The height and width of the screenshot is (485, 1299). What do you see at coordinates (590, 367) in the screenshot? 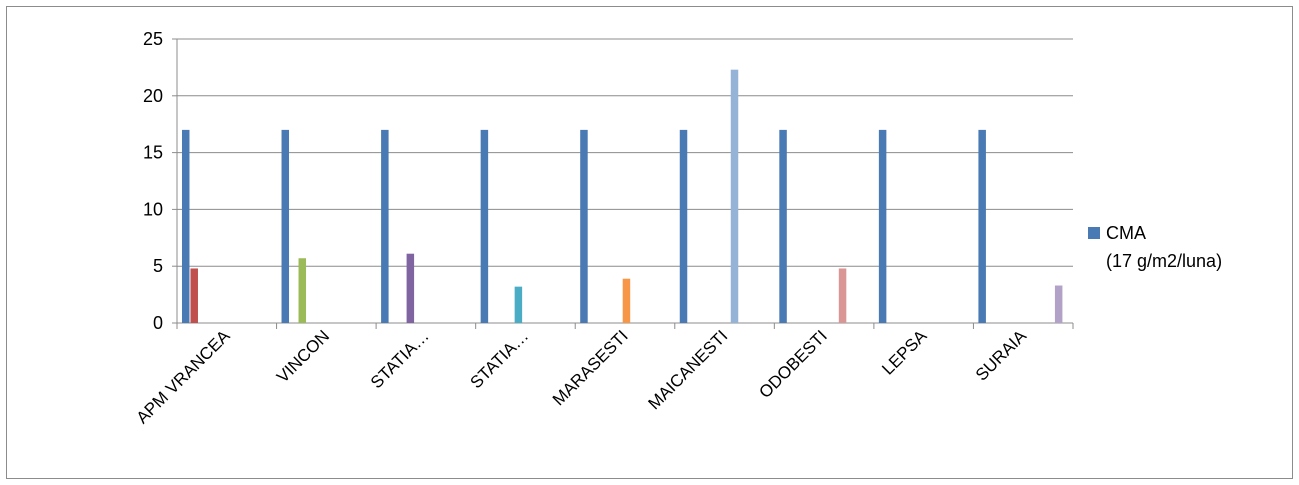
I see `x-tick-label: MARASESTI` at bounding box center [590, 367].